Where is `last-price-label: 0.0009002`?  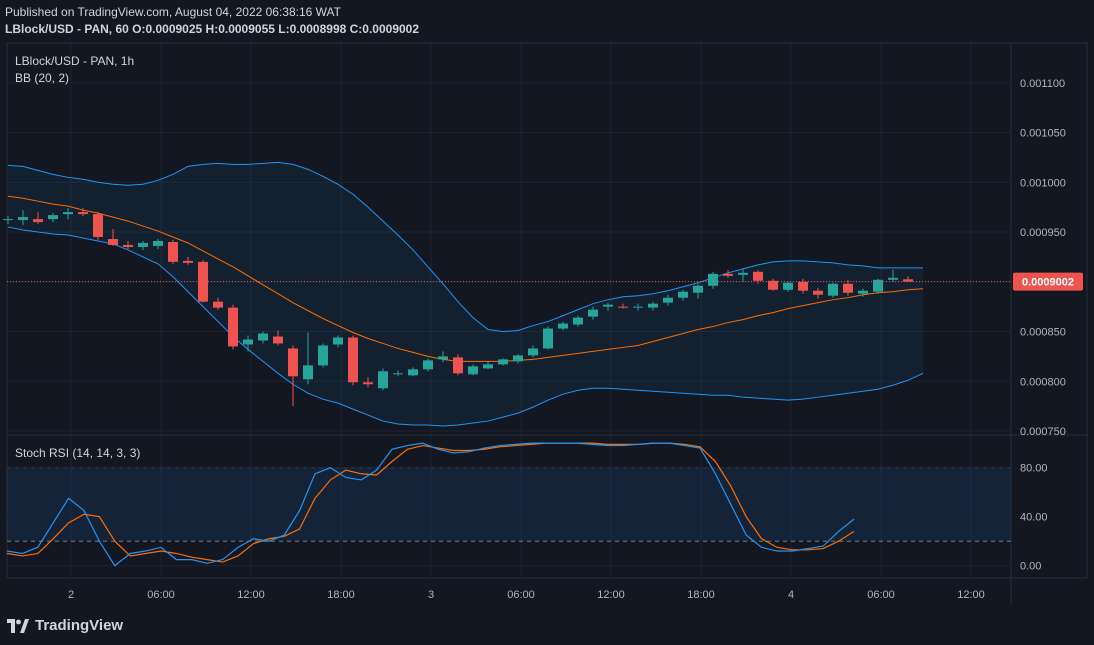
last-price-label: 0.0009002 is located at coordinates (1048, 283).